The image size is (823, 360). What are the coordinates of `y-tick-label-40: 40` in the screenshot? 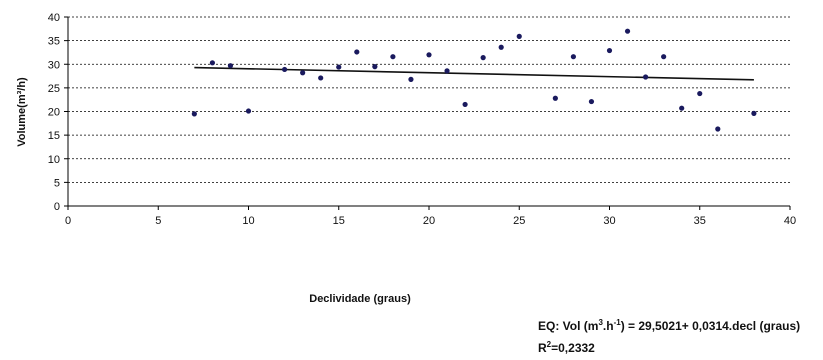 It's located at (54, 18).